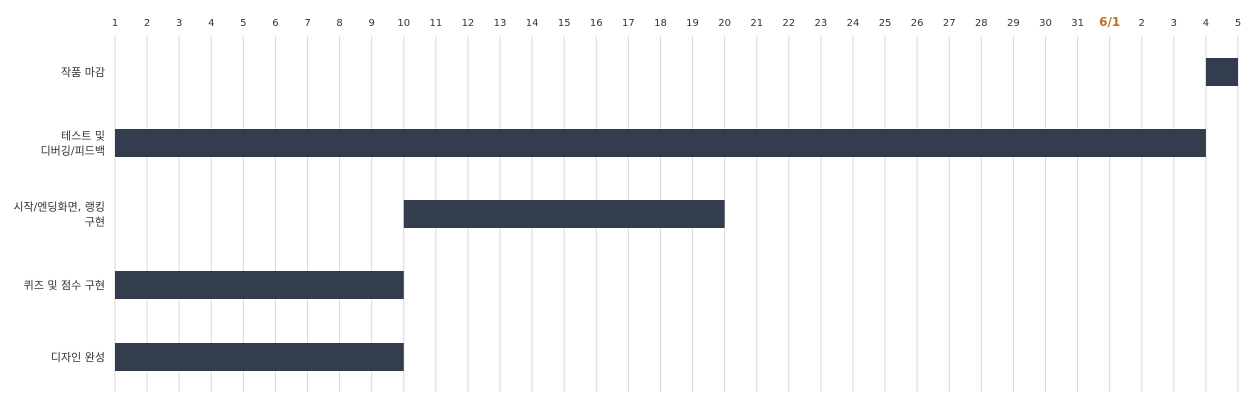 The image size is (1250, 414). I want to click on x-tick-label: 16, so click(596, 23).